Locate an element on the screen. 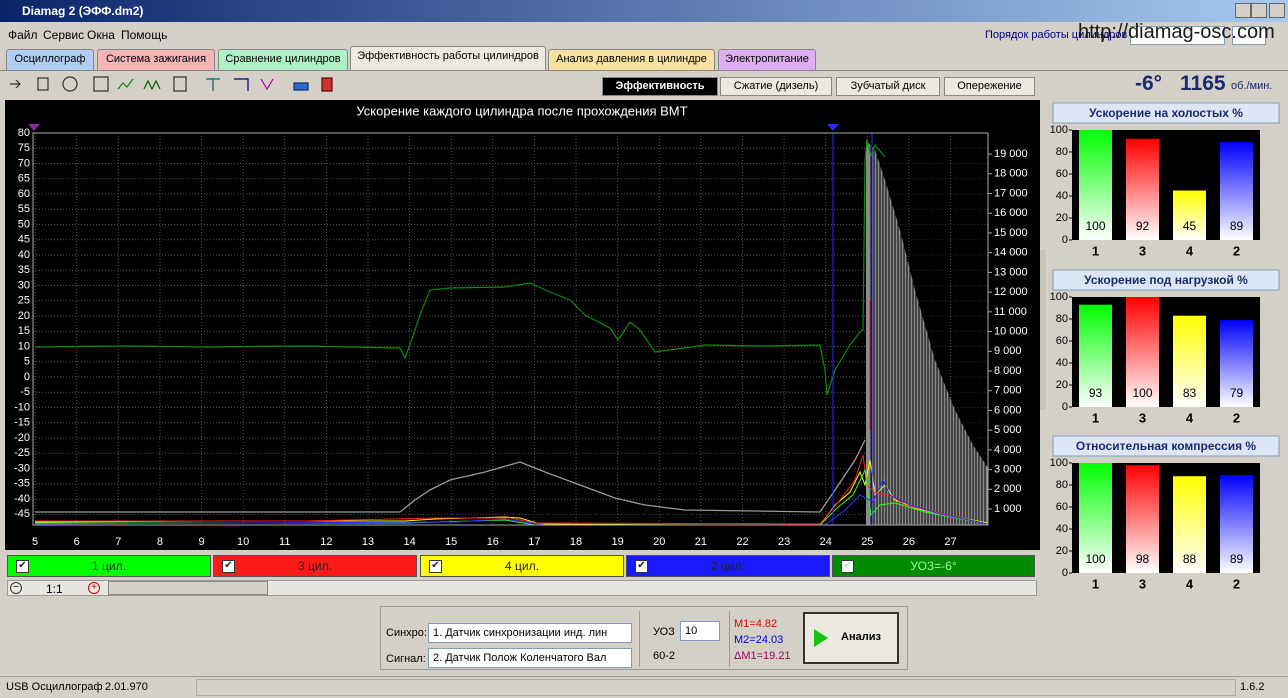 This screenshot has height=698, width=1288. y-tick-label: 55 is located at coordinates (24, 209).